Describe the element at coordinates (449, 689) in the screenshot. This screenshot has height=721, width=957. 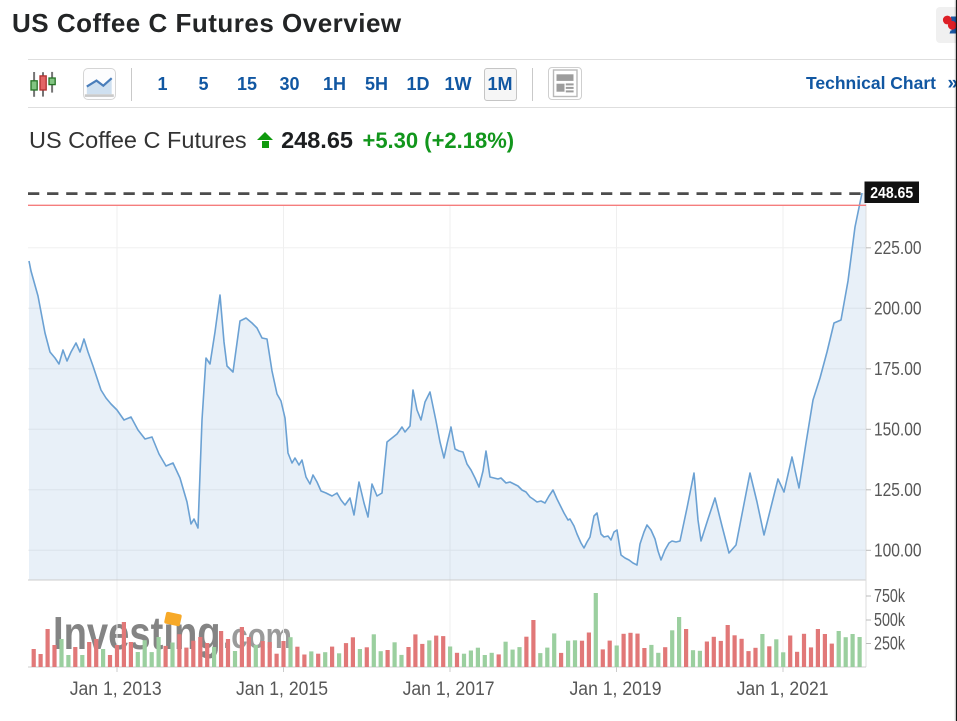
I see `svg-text: Jan 1, 2017` at that location.